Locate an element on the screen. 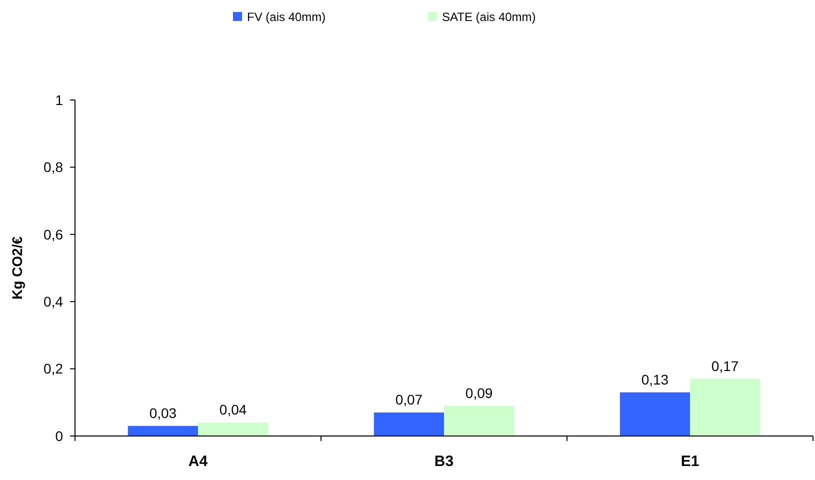 The height and width of the screenshot is (480, 815). data-label: 0,07 is located at coordinates (409, 399).